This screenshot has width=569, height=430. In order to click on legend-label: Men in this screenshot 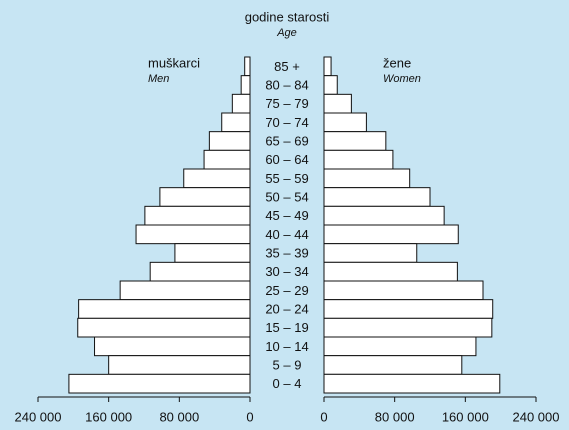, I will do `click(158, 79)`.